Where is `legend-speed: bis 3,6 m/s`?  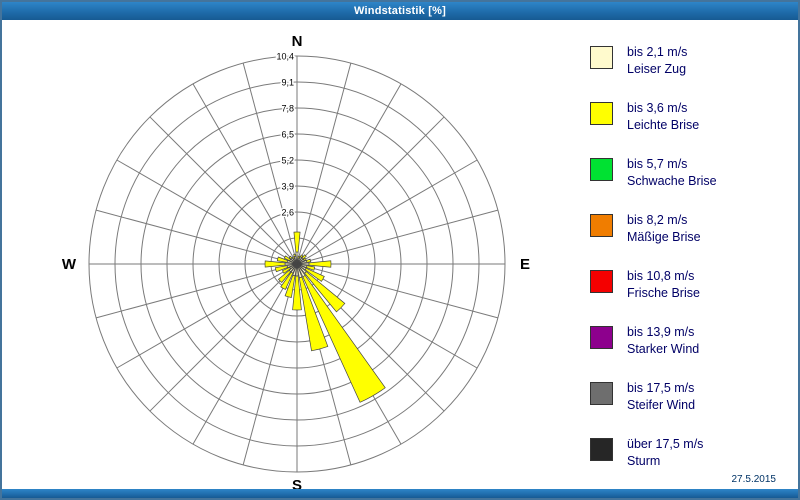 legend-speed: bis 3,6 m/s is located at coordinates (657, 108).